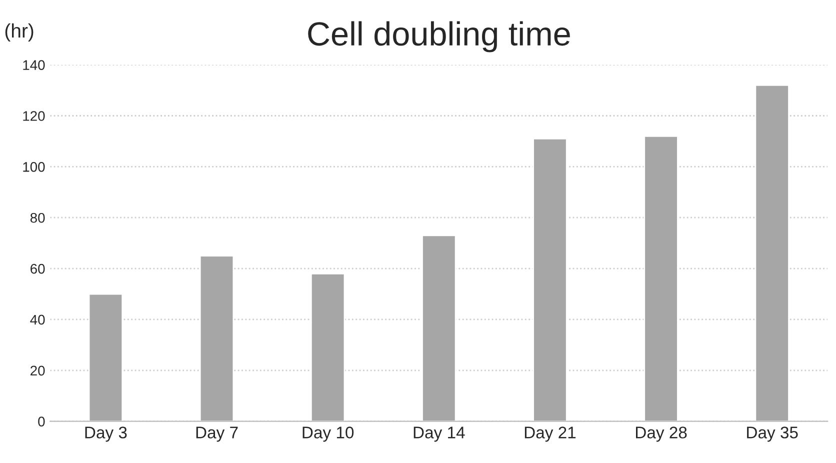  What do you see at coordinates (439, 434) in the screenshot?
I see `x-tick-label: Day 14` at bounding box center [439, 434].